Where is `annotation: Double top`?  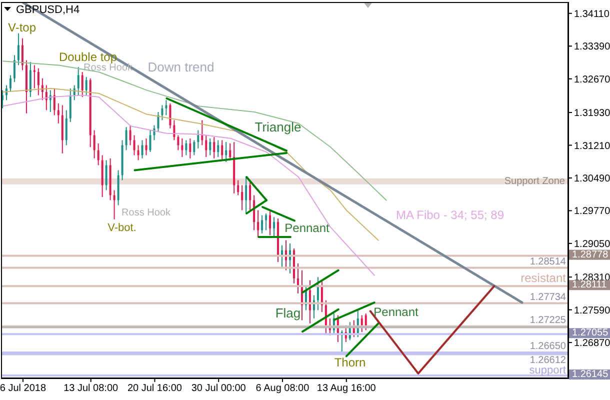 annotation: Double top is located at coordinates (88, 57).